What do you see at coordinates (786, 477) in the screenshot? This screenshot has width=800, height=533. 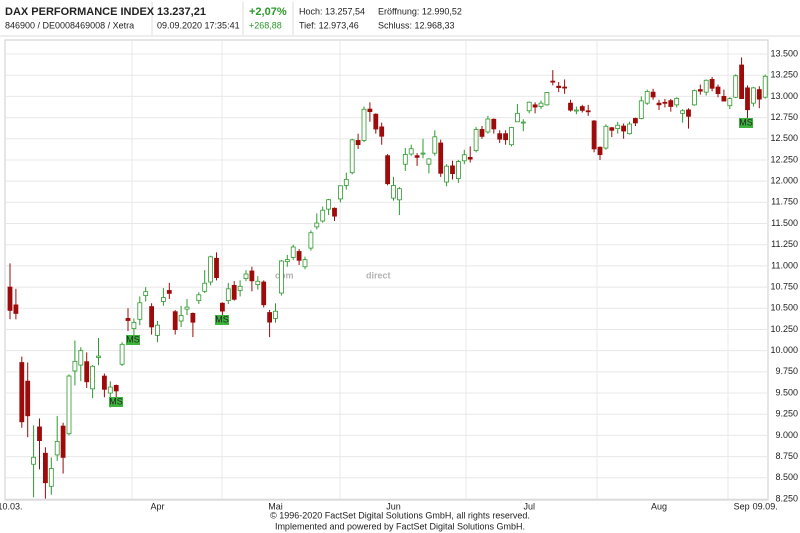 I see `y-tick-label: 8.500` at bounding box center [786, 477].